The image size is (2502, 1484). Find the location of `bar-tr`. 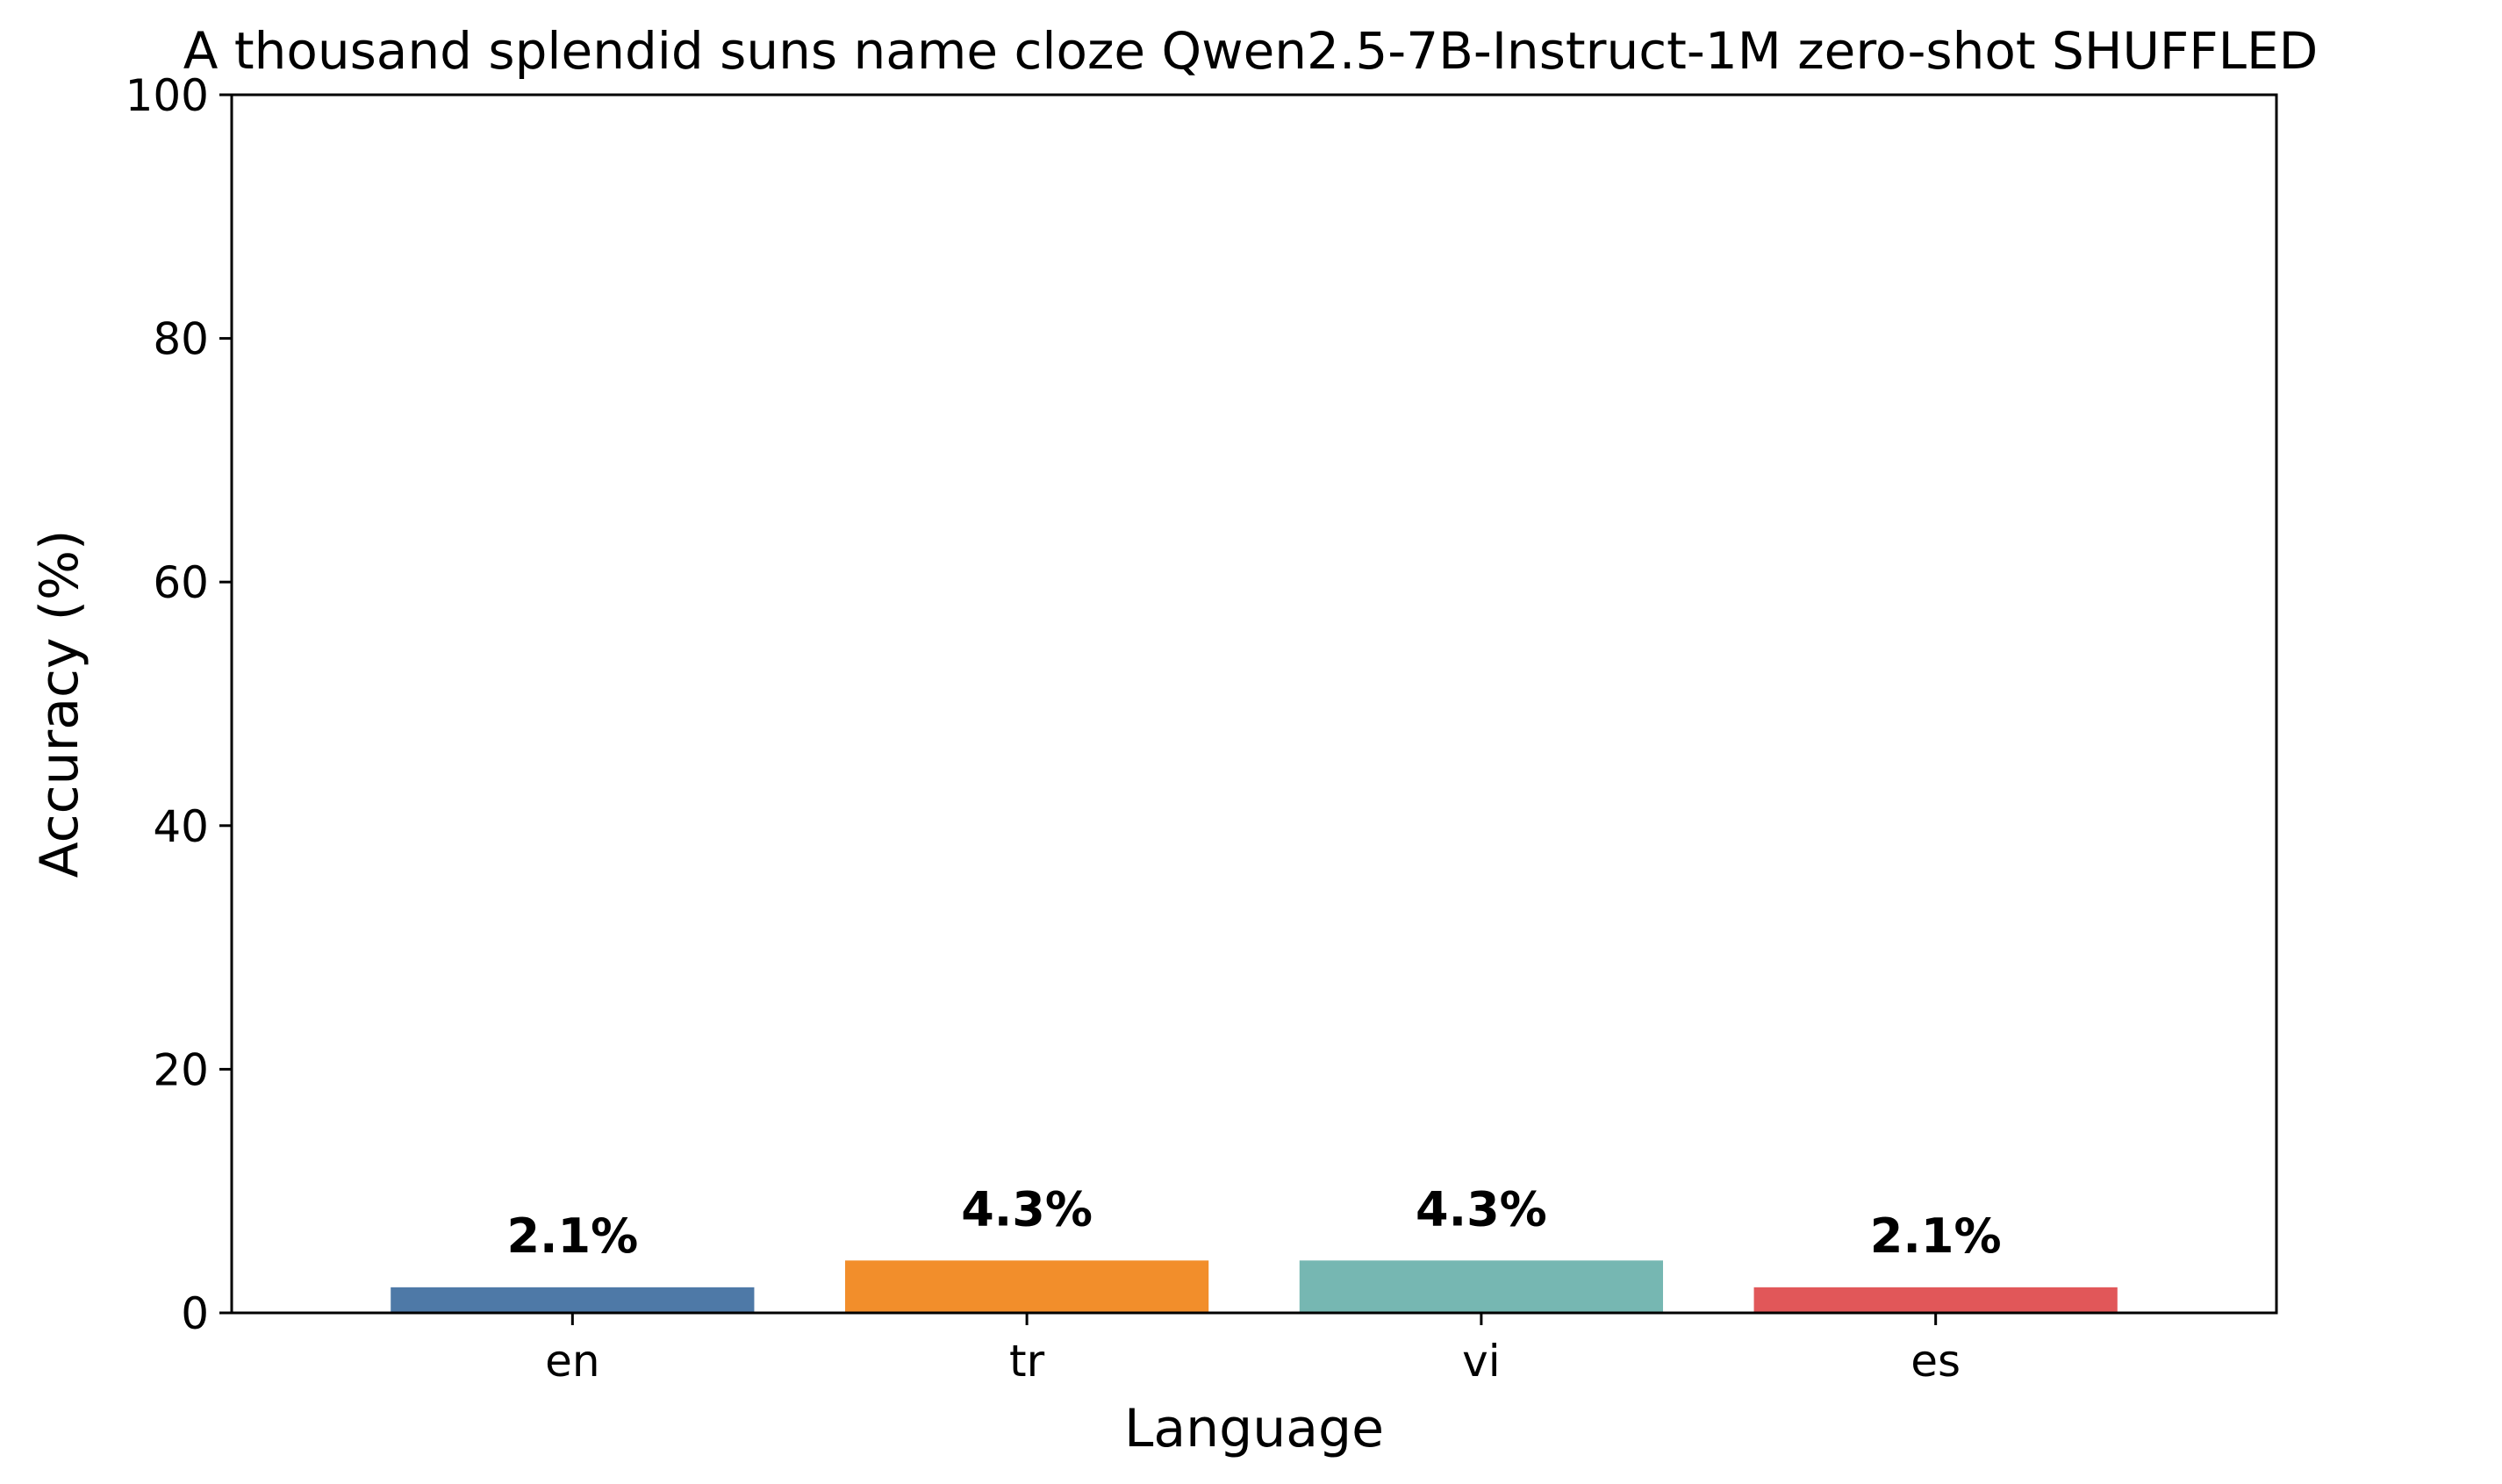

bar-tr is located at coordinates (1027, 1286).